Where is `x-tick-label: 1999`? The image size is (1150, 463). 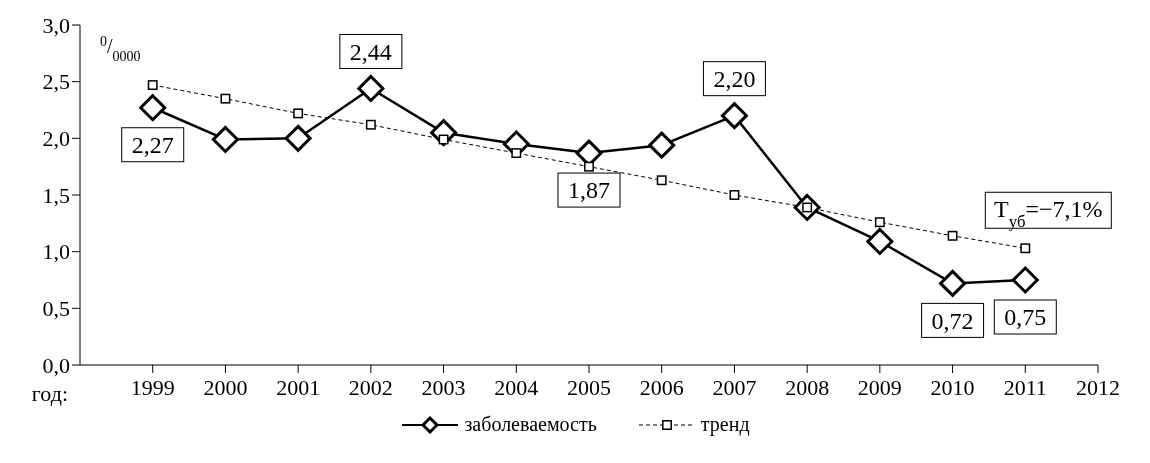
x-tick-label: 1999 is located at coordinates (152, 387).